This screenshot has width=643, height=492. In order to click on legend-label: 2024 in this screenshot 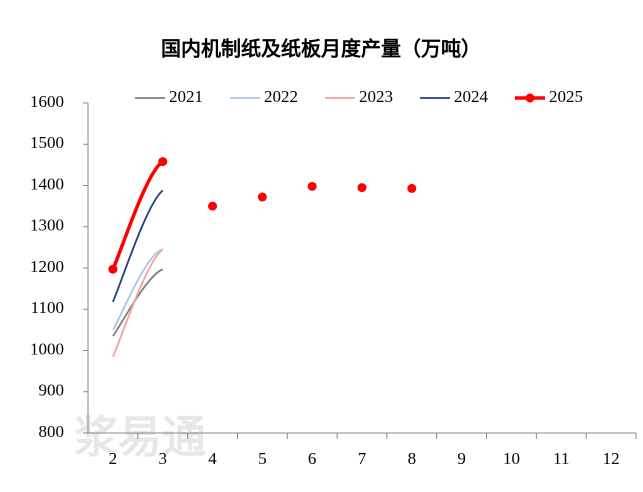, I will do `click(471, 96)`.